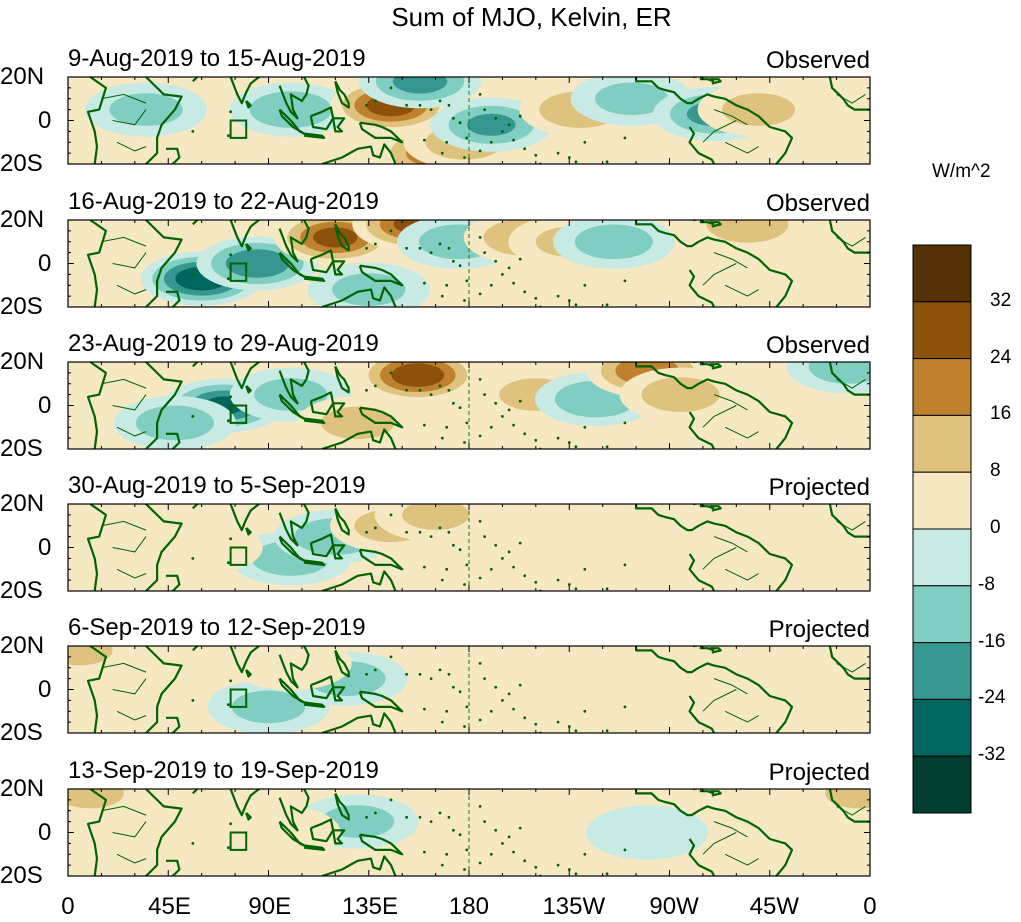  I want to click on lon-label-3: 90E, so click(270, 906).